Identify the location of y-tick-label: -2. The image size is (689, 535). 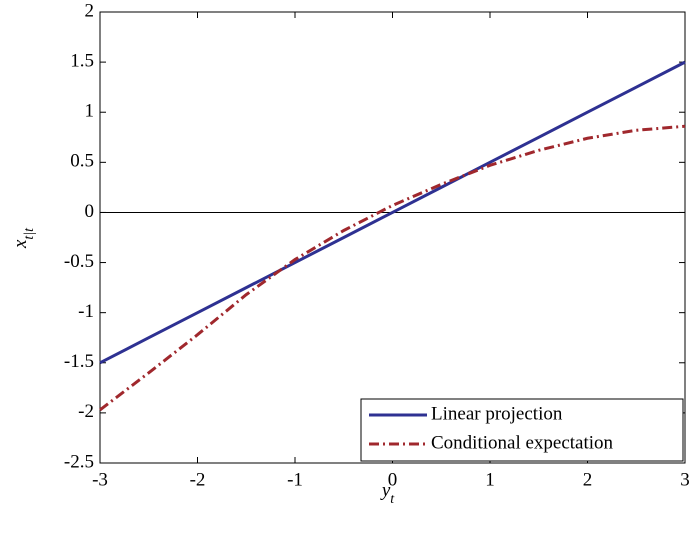
(86, 411).